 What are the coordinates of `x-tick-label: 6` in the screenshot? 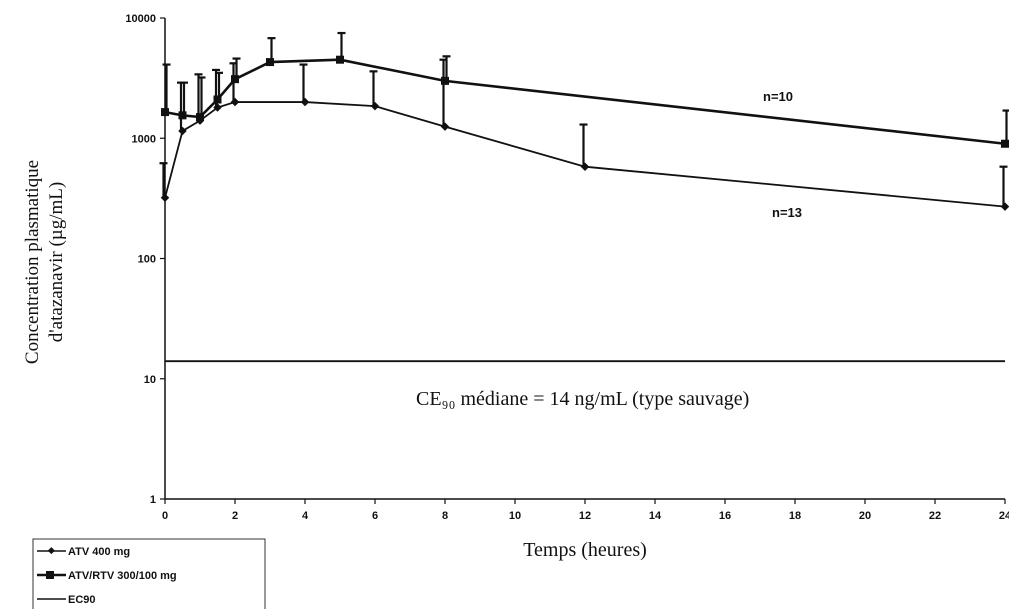 It's located at (375, 516).